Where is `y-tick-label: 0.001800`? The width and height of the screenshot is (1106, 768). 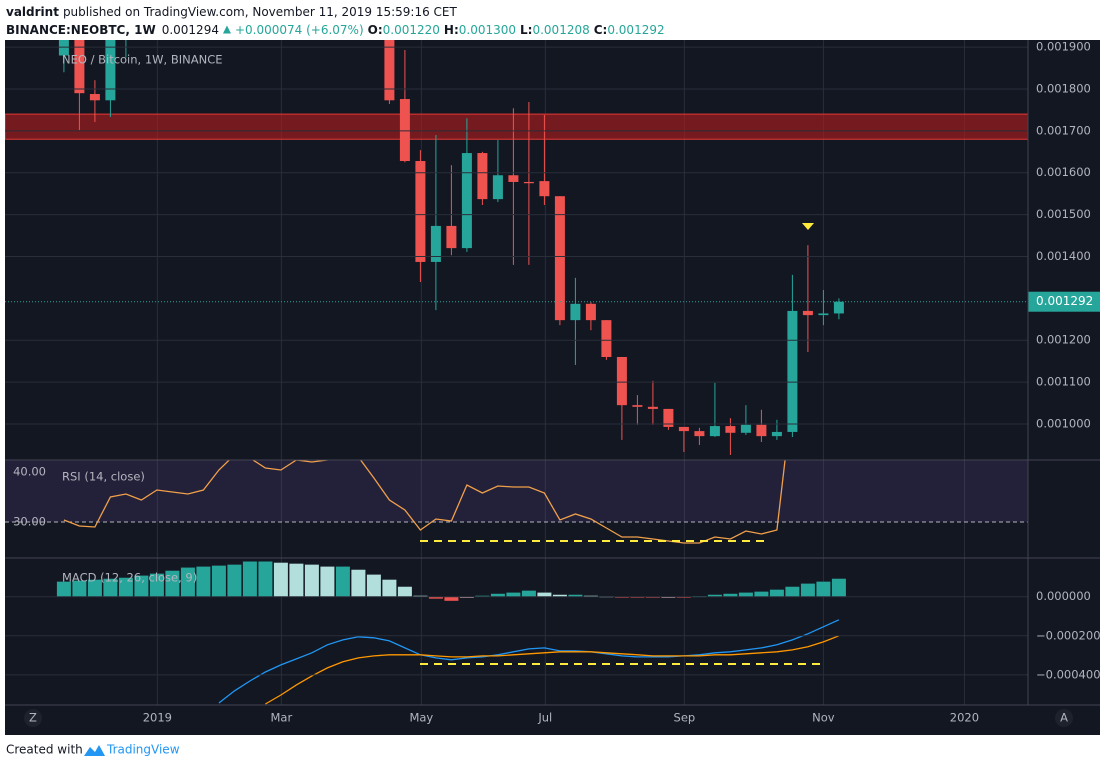
y-tick-label: 0.001800 is located at coordinates (1063, 88).